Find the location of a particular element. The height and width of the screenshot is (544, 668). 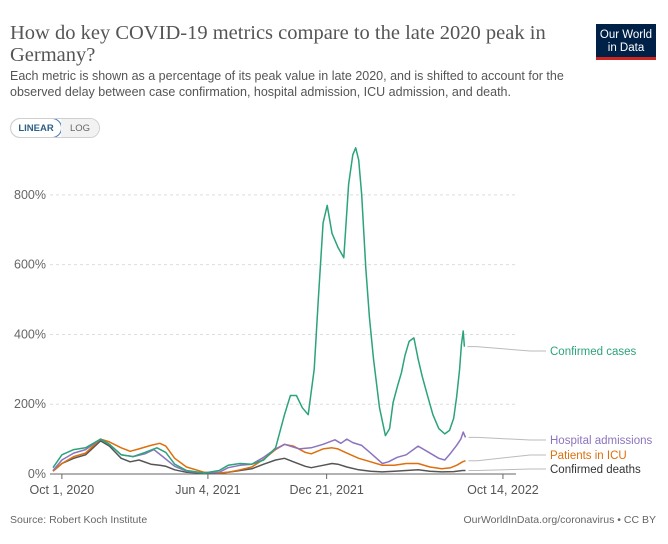

y-tick-label: 0% is located at coordinates (37, 474).